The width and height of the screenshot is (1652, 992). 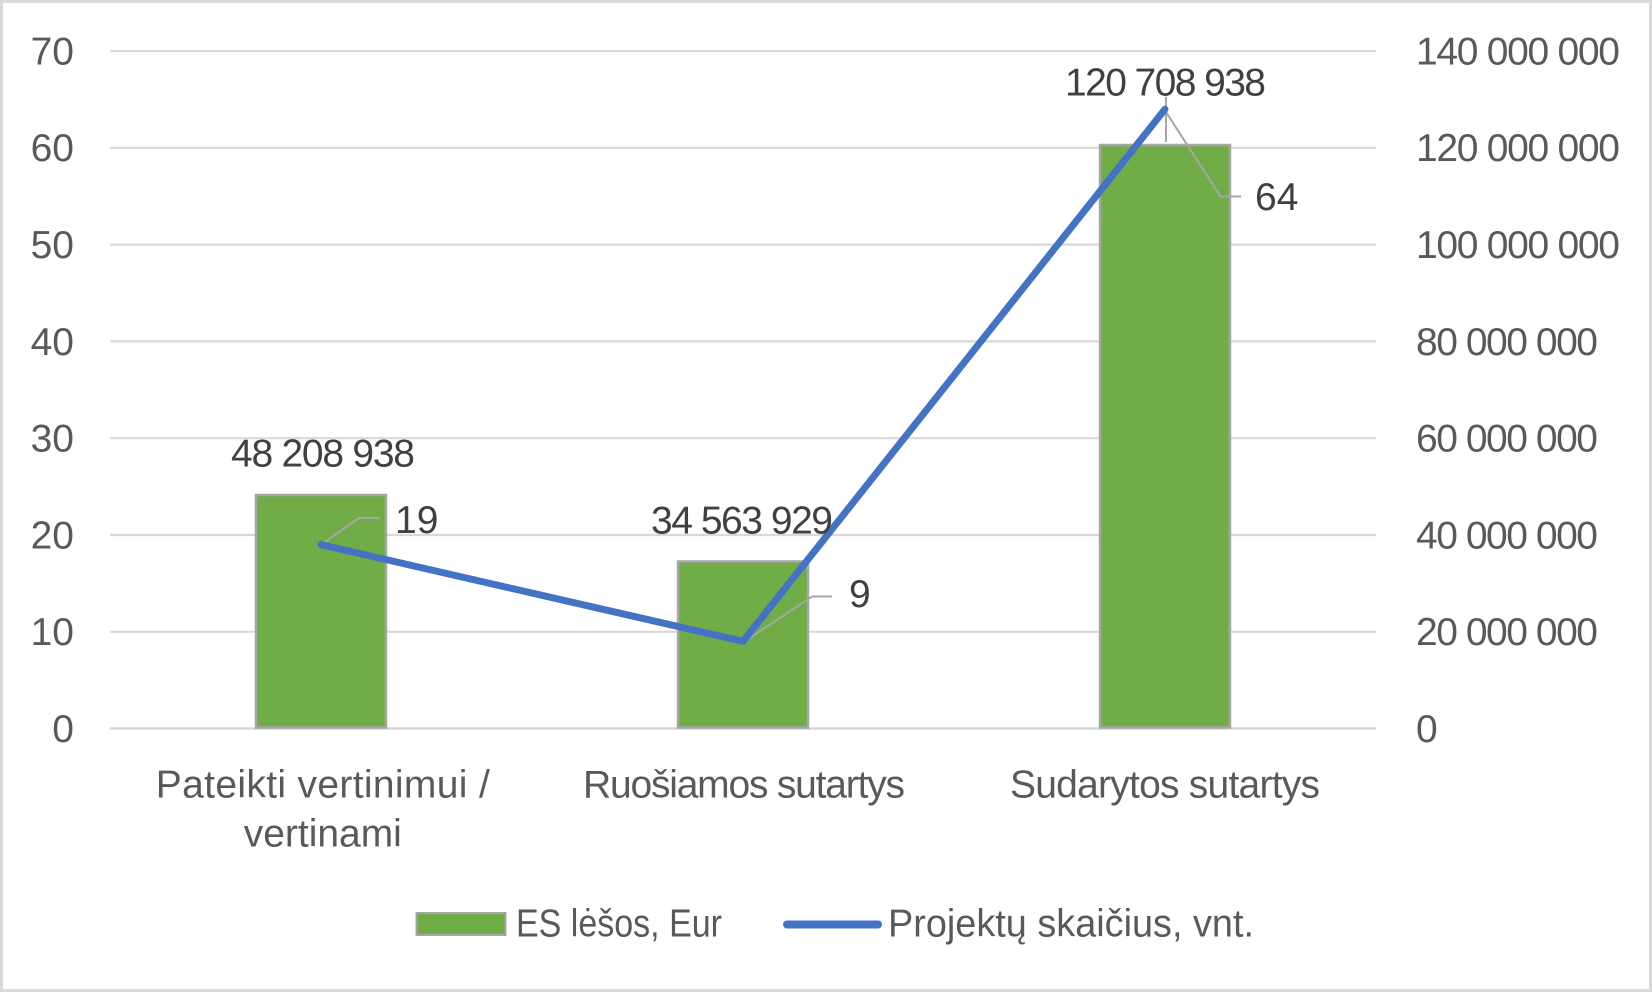 What do you see at coordinates (1165, 83) in the screenshot?
I see `svg-text: 120 708 938` at bounding box center [1165, 83].